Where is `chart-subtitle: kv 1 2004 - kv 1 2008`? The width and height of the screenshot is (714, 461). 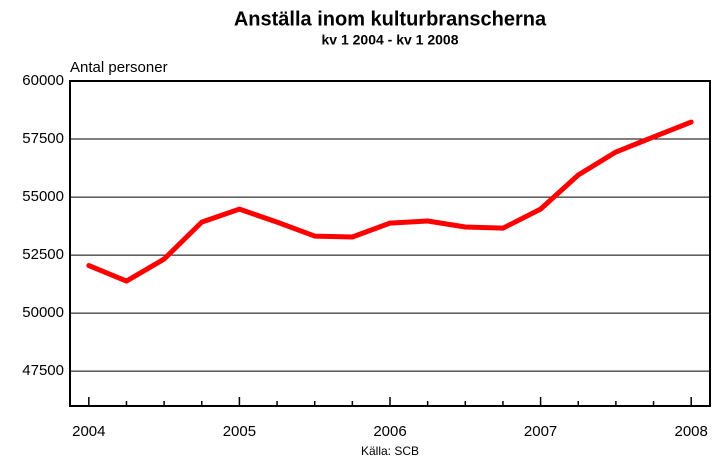 chart-subtitle: kv 1 2004 - kv 1 2008 is located at coordinates (389, 40).